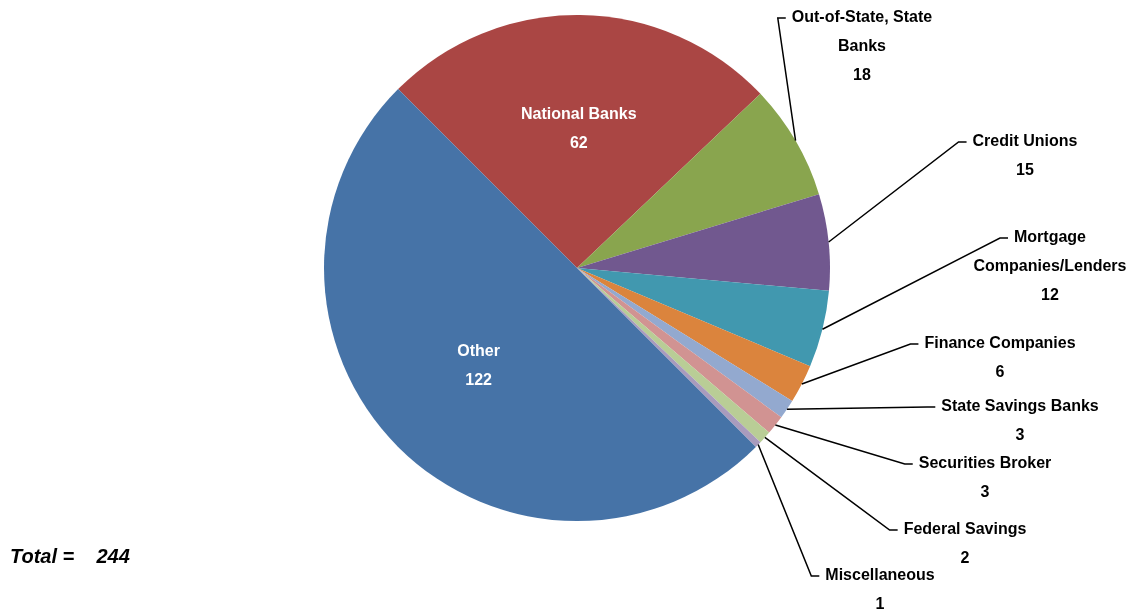 The width and height of the screenshot is (1137, 616). Describe the element at coordinates (1000, 372) in the screenshot. I see `data-label: 6` at that location.